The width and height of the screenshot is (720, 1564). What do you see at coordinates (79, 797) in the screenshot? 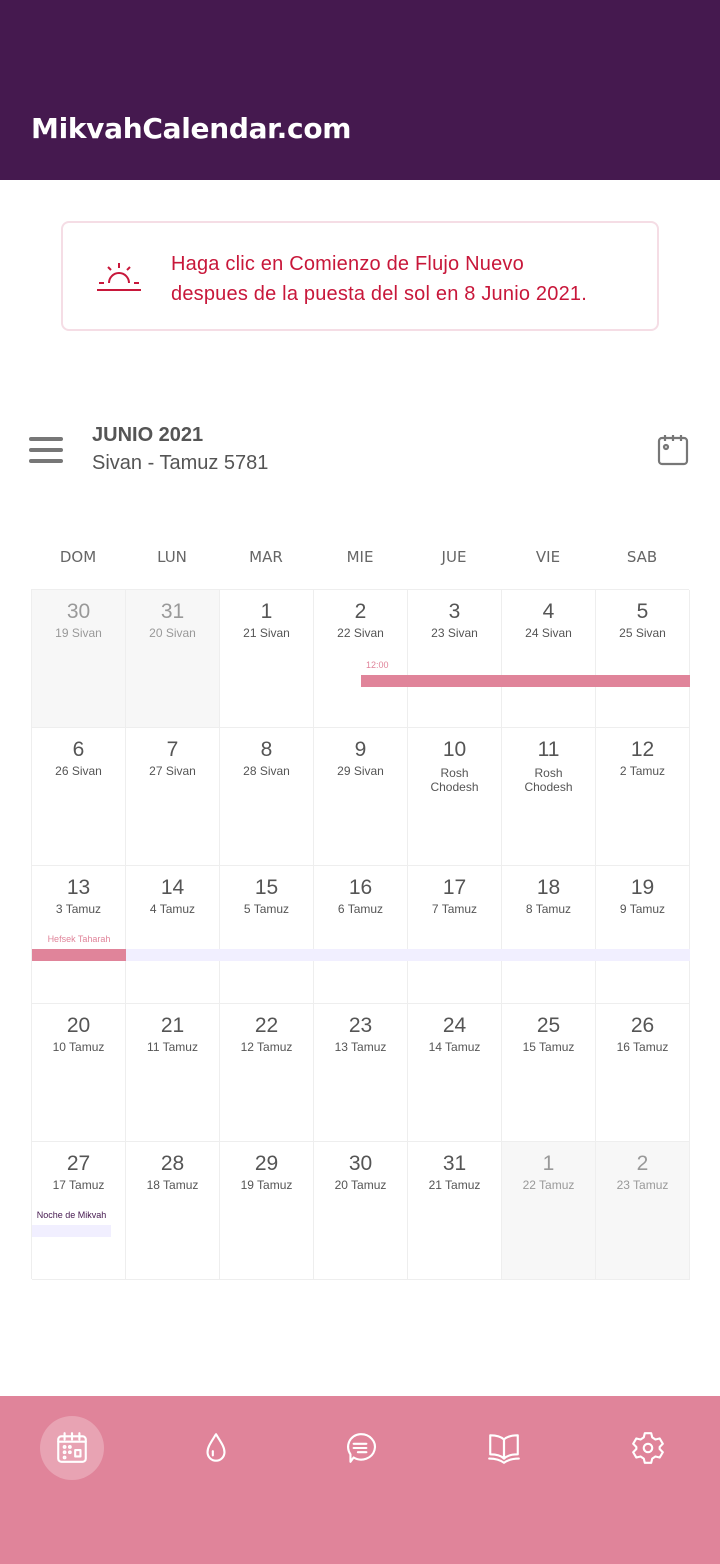
I see `day-cell: 6 26 Sivan` at bounding box center [79, 797].